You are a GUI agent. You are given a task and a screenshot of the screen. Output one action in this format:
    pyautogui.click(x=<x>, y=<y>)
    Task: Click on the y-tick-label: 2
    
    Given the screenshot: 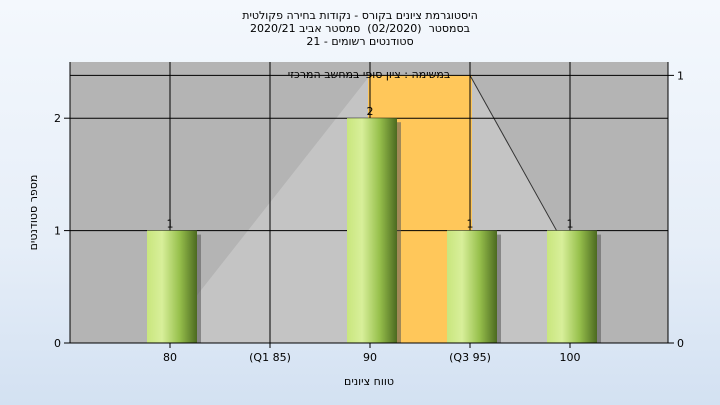 What is the action you would take?
    pyautogui.click(x=57, y=118)
    